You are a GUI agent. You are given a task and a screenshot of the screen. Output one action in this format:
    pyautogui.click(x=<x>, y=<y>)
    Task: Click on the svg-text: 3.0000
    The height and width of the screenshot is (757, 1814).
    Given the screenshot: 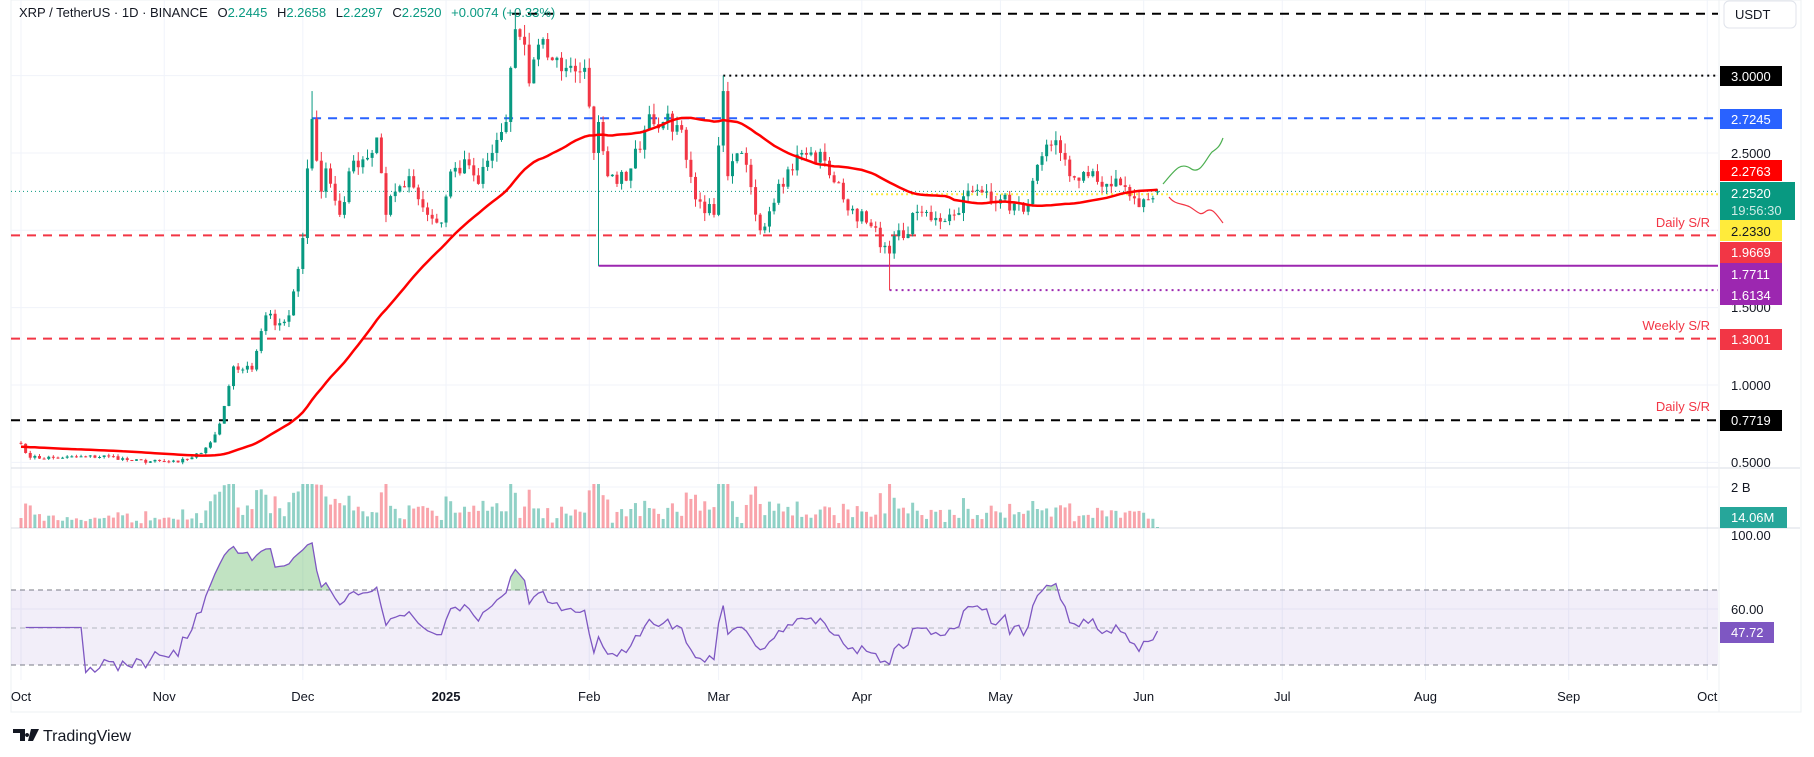 What is the action you would take?
    pyautogui.click(x=1751, y=76)
    